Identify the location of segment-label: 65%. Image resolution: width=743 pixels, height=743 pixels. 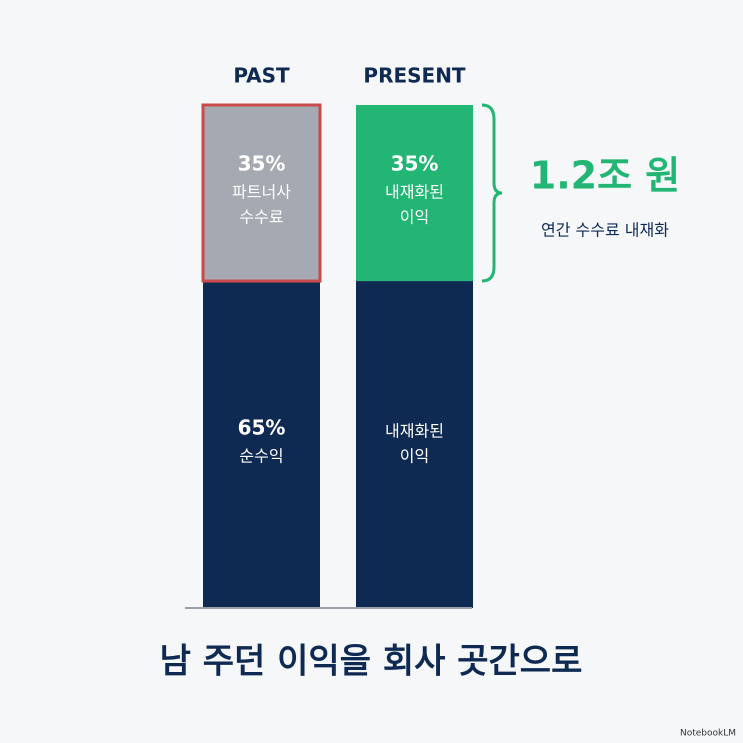
(262, 428).